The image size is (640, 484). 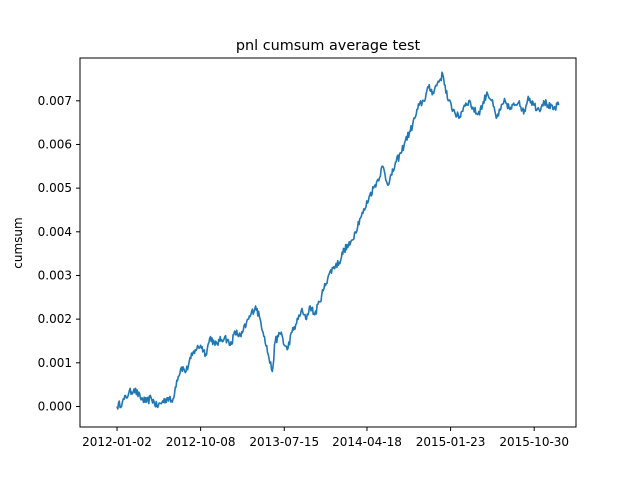 What do you see at coordinates (201, 442) in the screenshot?
I see `x-tick-label: 2012-10-08` at bounding box center [201, 442].